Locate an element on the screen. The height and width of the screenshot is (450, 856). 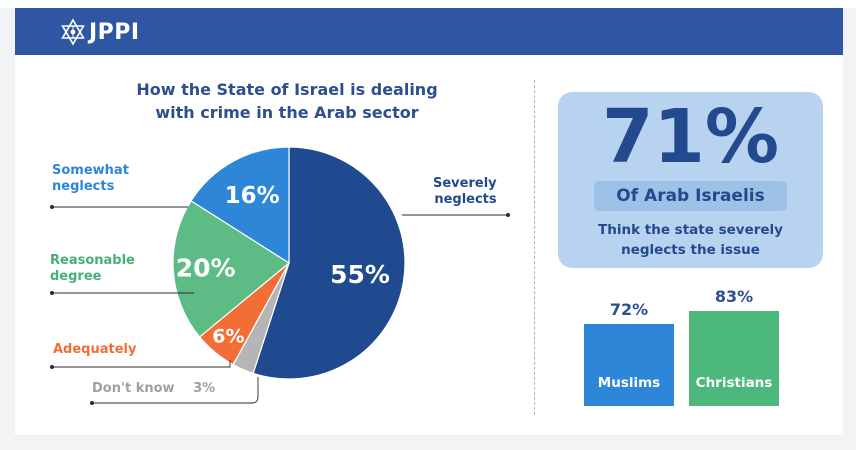
bar-label-christians: Christians is located at coordinates (734, 383).